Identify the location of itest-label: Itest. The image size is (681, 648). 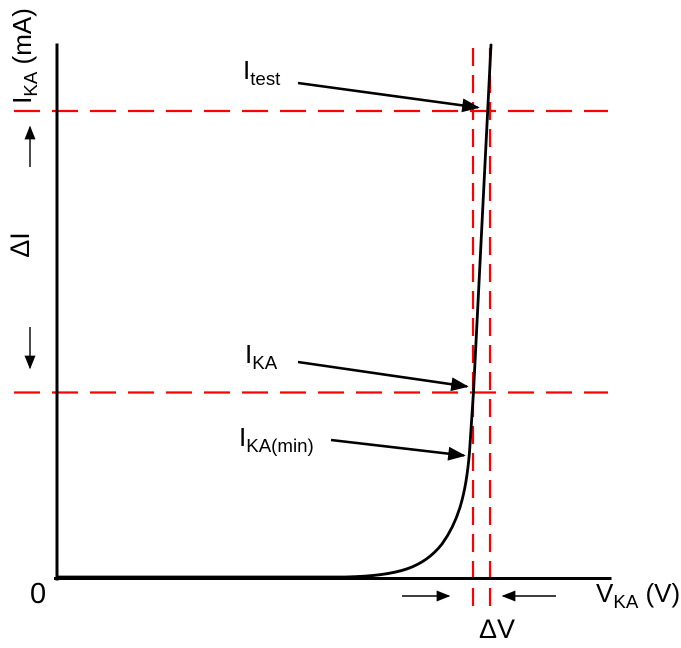
(262, 71).